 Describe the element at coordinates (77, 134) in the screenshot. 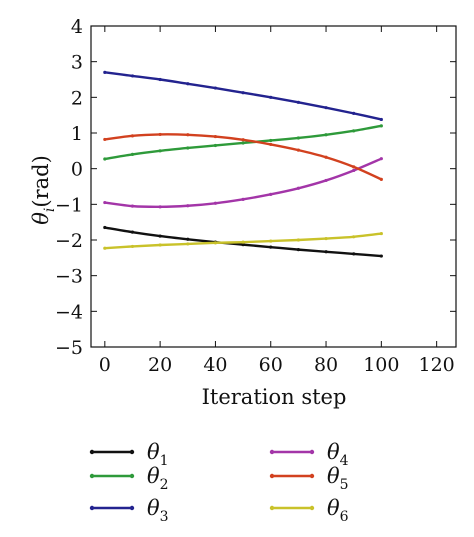

I see `y-tick-label: 1` at that location.